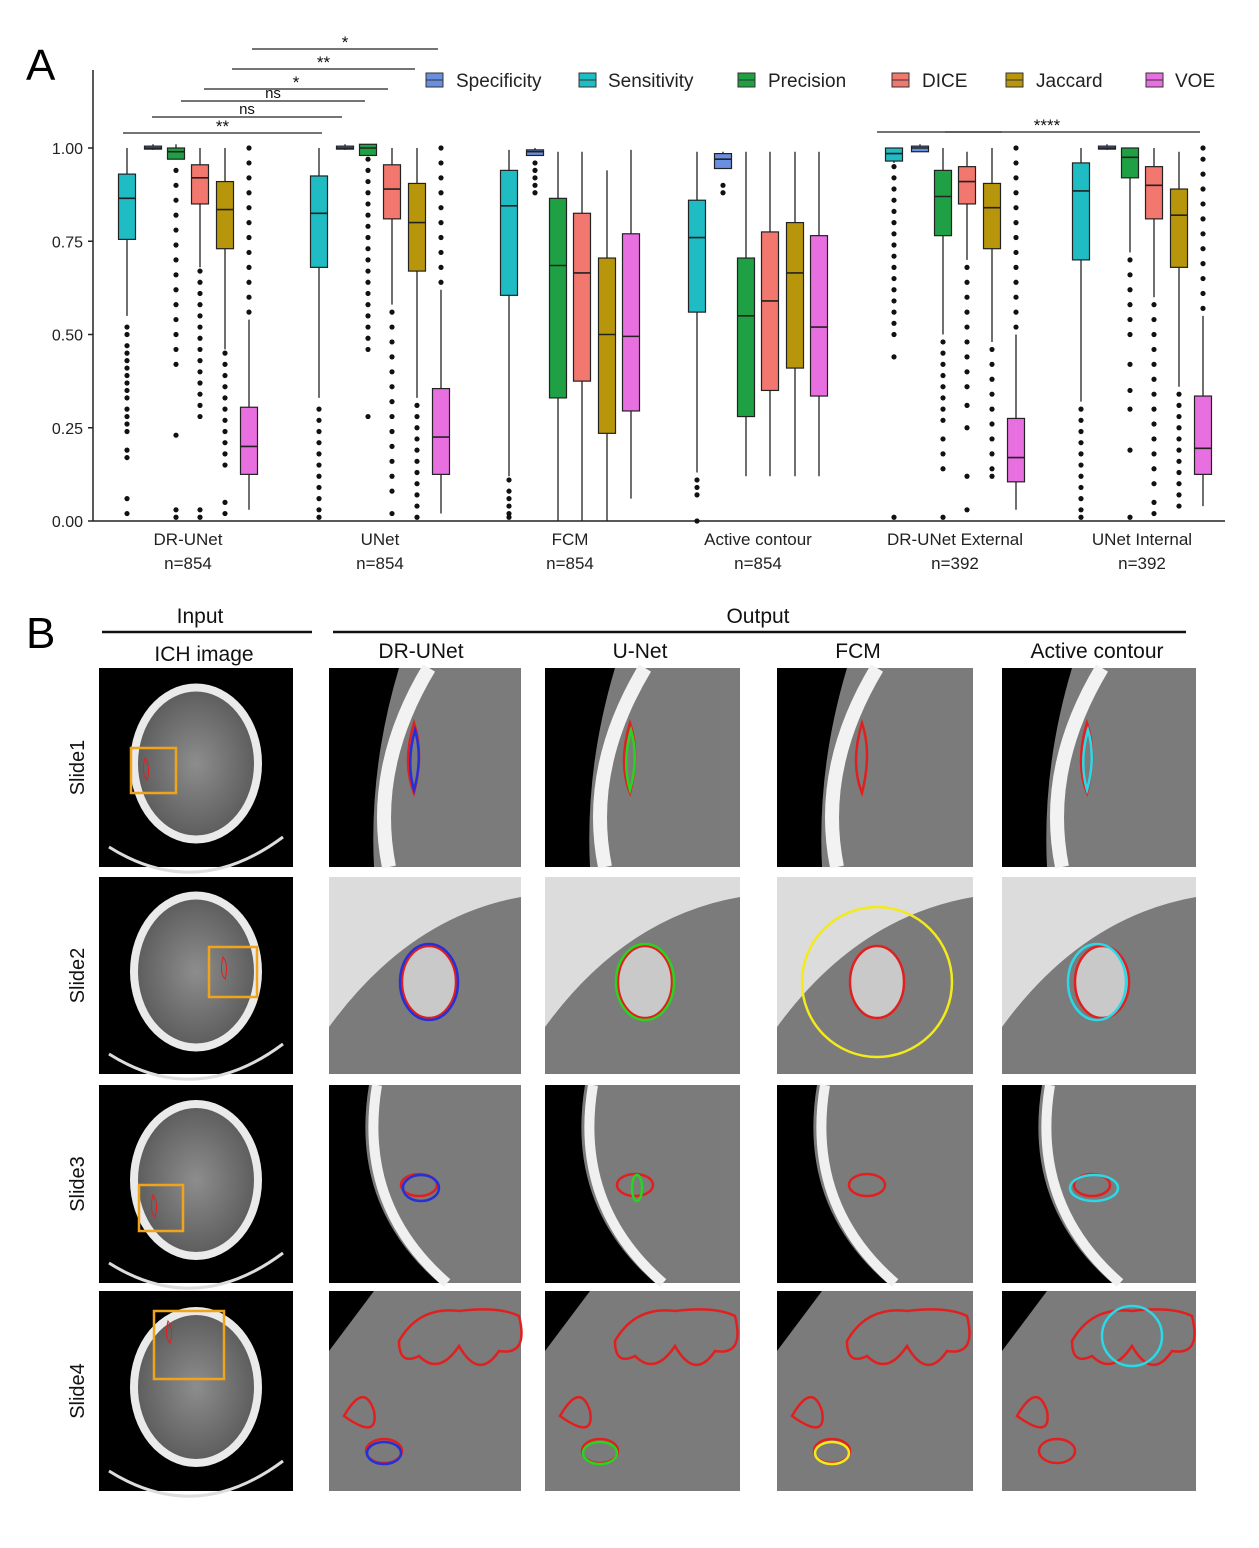 This screenshot has height=1548, width=1259. I want to click on box-group-unet-internal, so click(1142, 332).